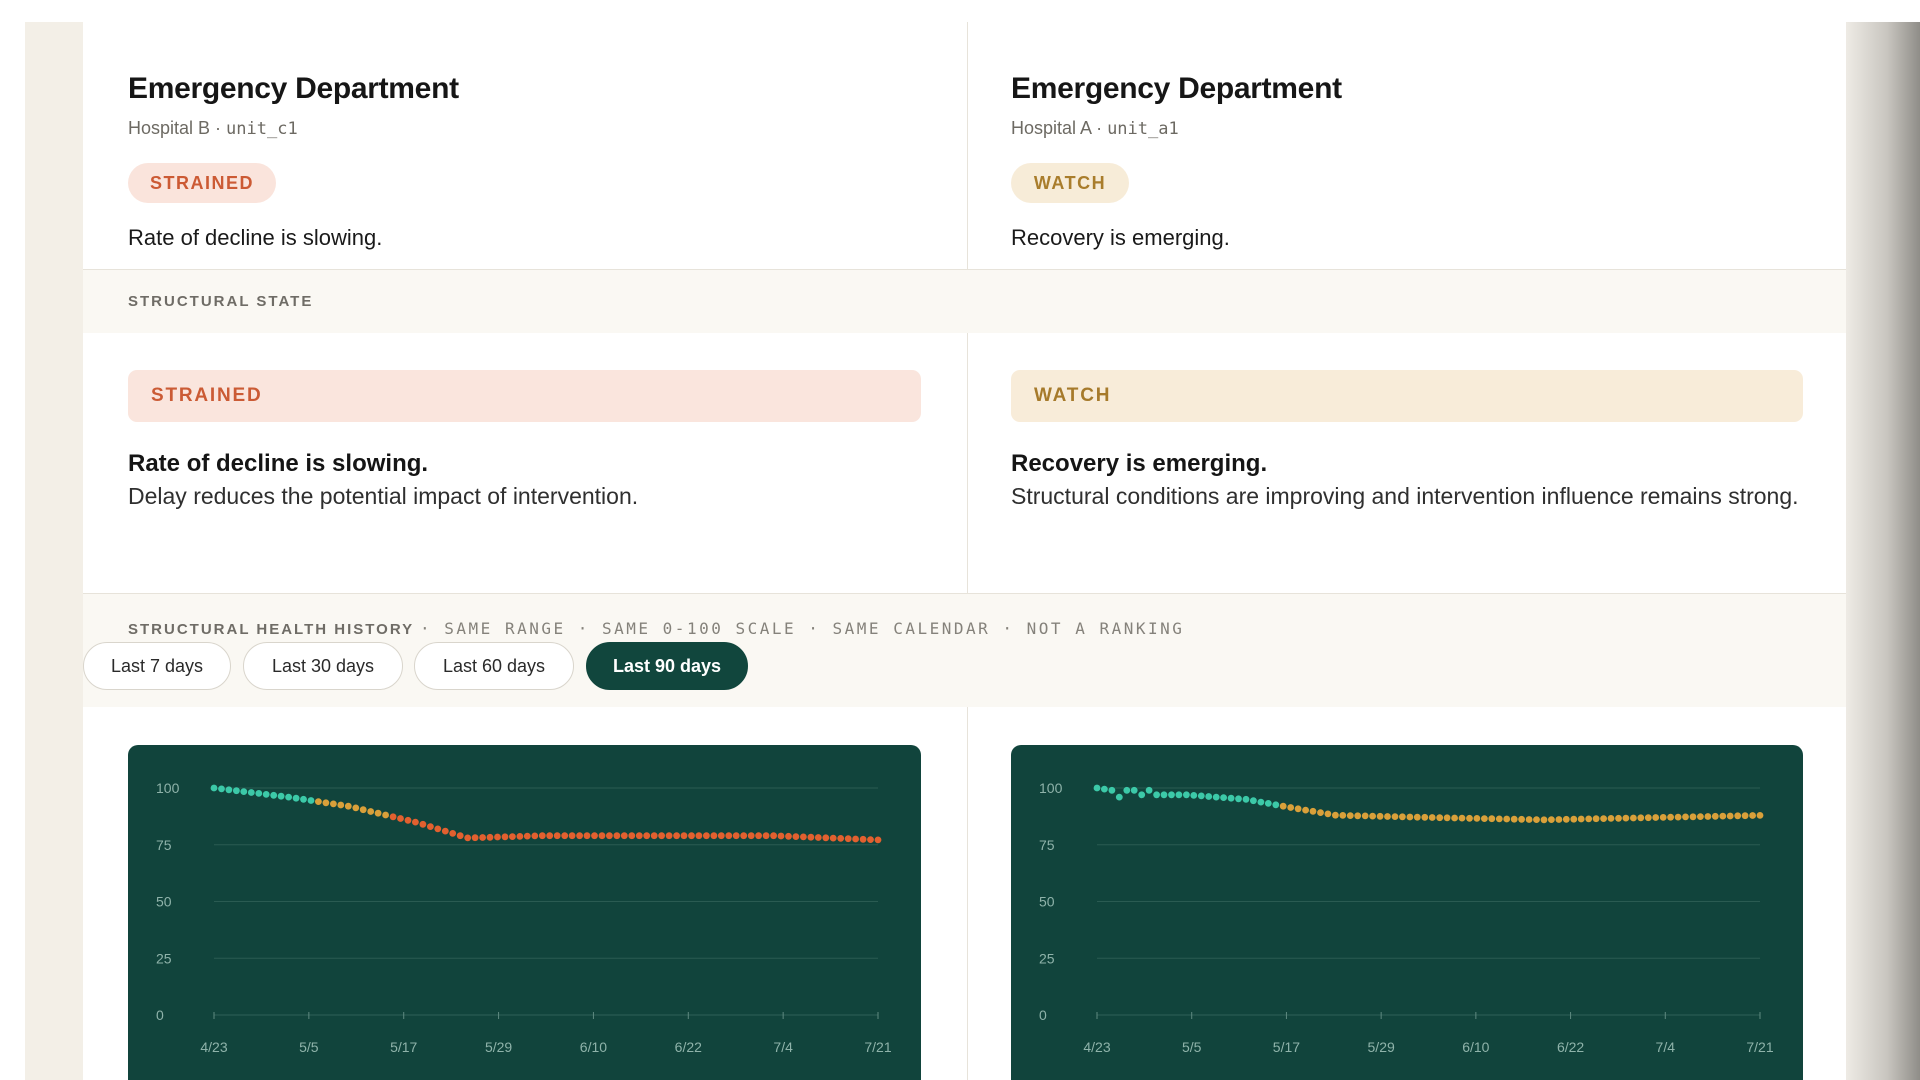 The width and height of the screenshot is (1920, 1080). What do you see at coordinates (255, 237) in the screenshot?
I see `unit-summary-left: Rate of decline is slowing.` at bounding box center [255, 237].